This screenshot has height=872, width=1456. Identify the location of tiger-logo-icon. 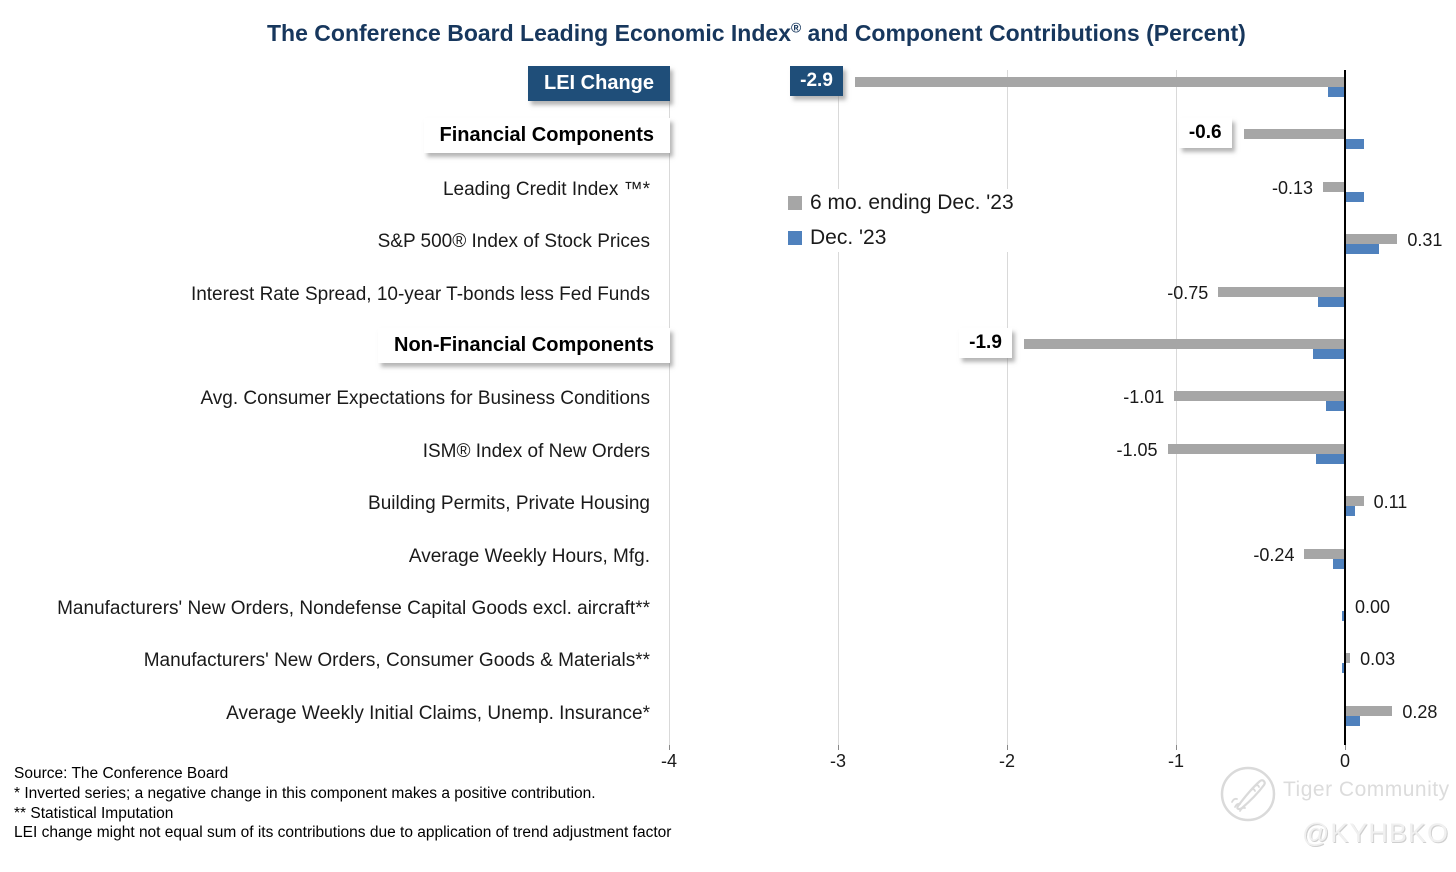
(1248, 794).